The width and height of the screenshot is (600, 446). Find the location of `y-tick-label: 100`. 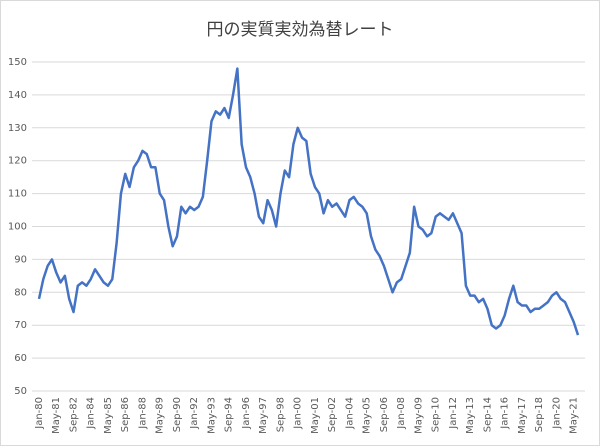

y-tick-label: 100 is located at coordinates (17, 227).